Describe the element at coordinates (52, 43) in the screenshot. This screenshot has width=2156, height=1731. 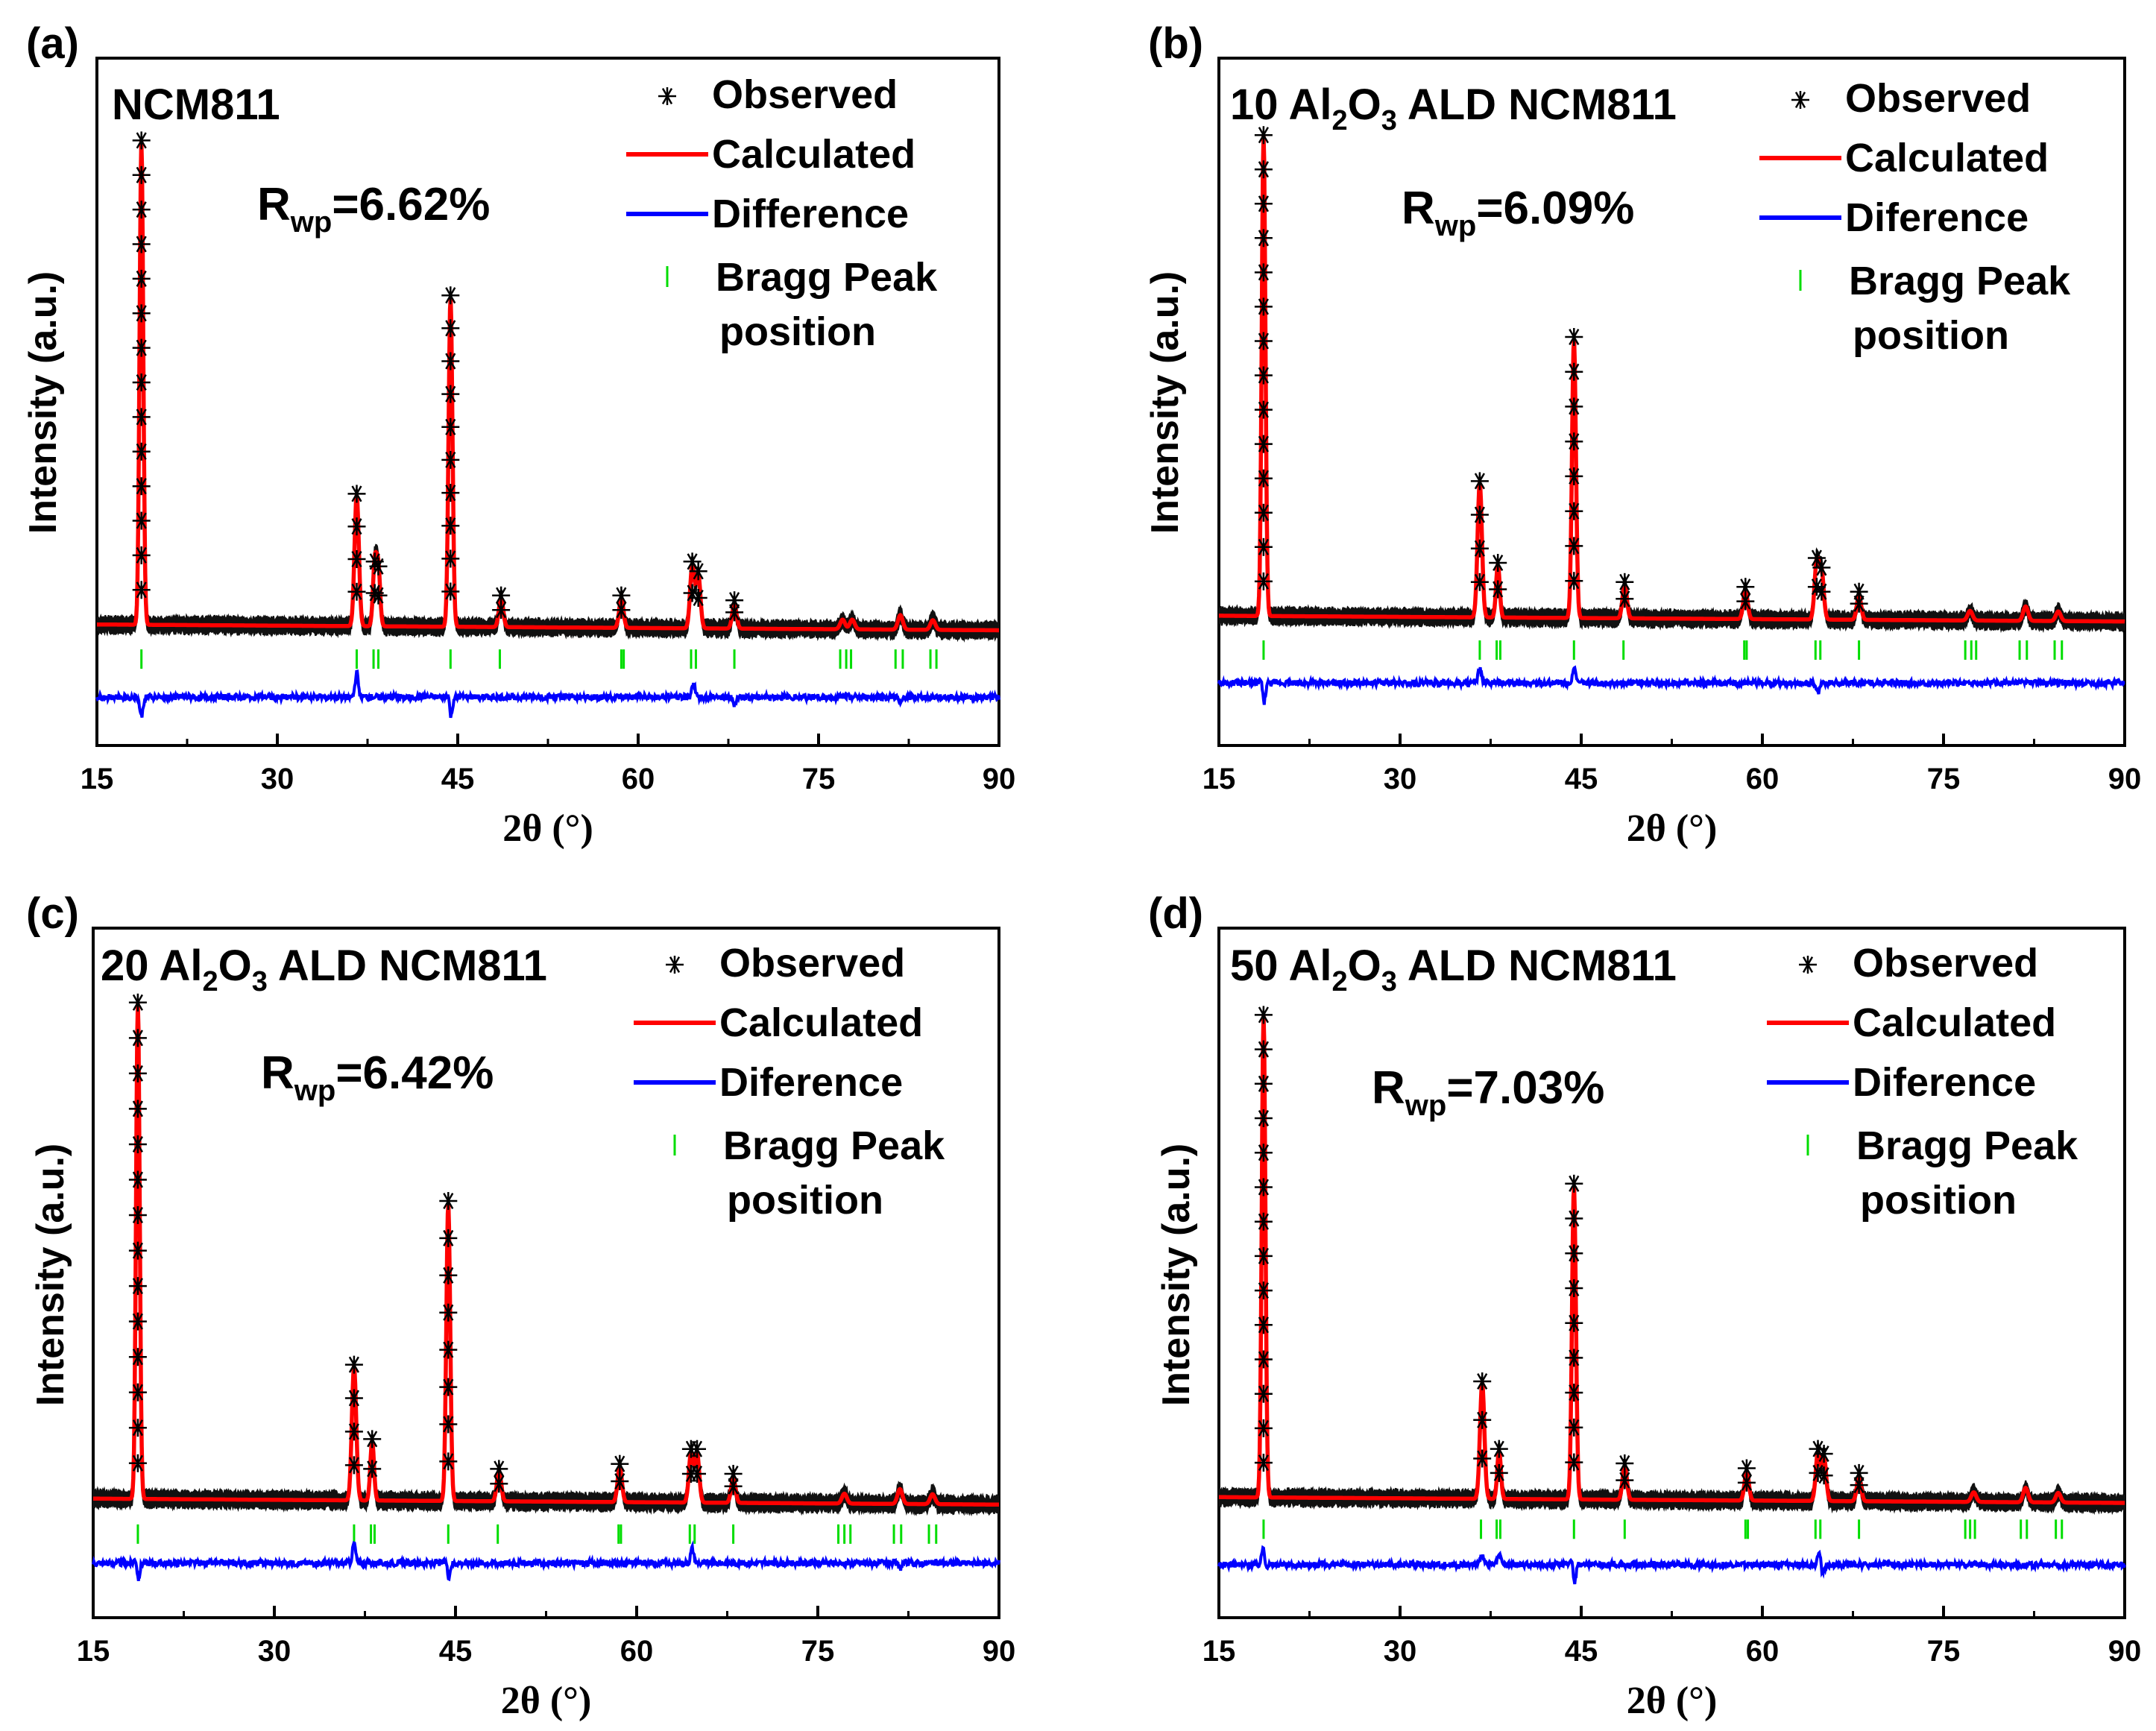
I see `panel-label: (a)` at that location.